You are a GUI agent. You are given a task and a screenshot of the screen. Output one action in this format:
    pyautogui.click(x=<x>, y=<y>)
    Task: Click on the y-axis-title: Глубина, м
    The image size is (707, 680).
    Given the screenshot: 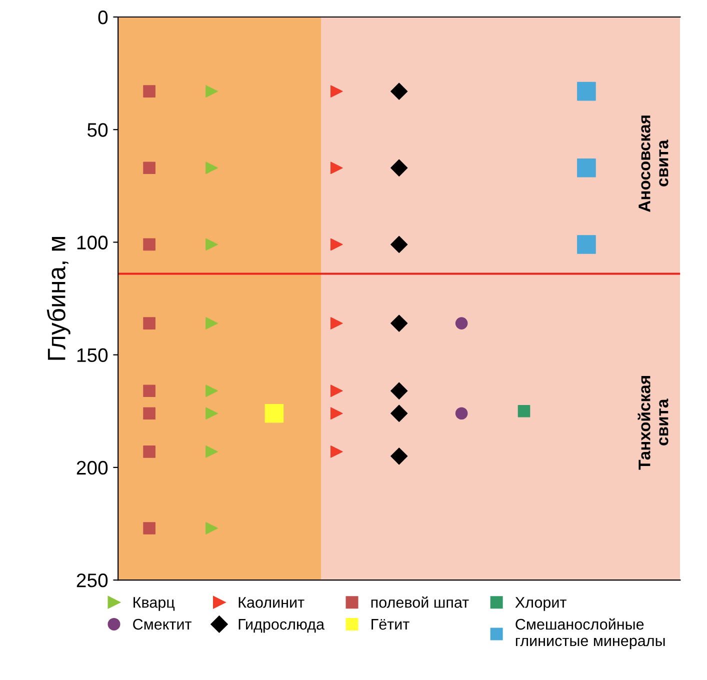 What is the action you would take?
    pyautogui.click(x=58, y=298)
    